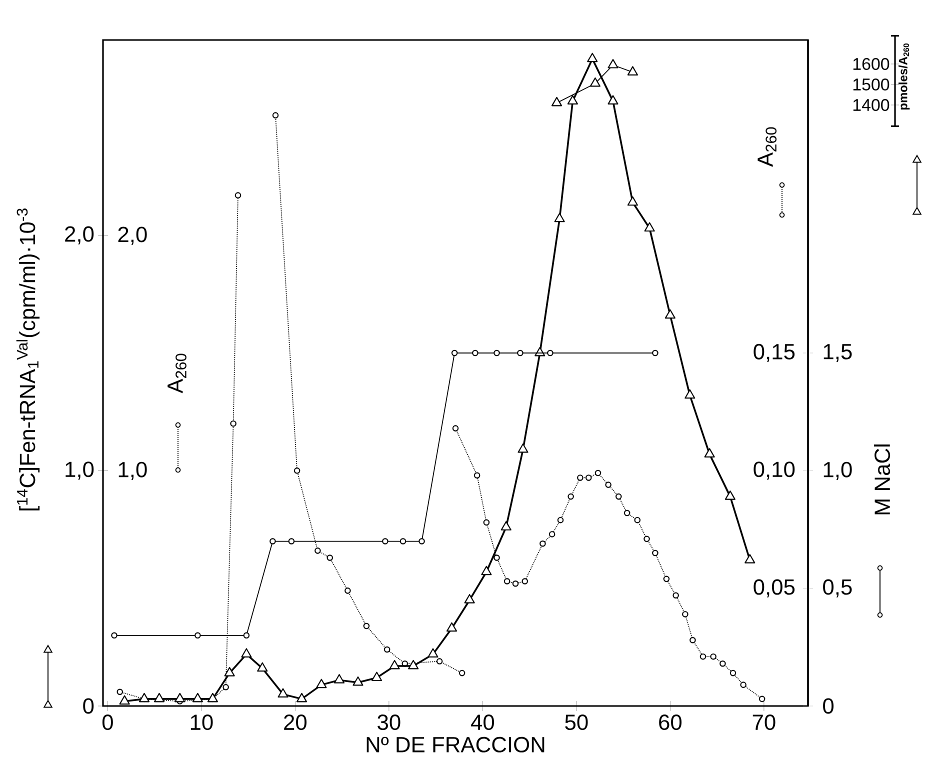  What do you see at coordinates (837, 588) in the screenshot?
I see `text: 0,5` at bounding box center [837, 588].